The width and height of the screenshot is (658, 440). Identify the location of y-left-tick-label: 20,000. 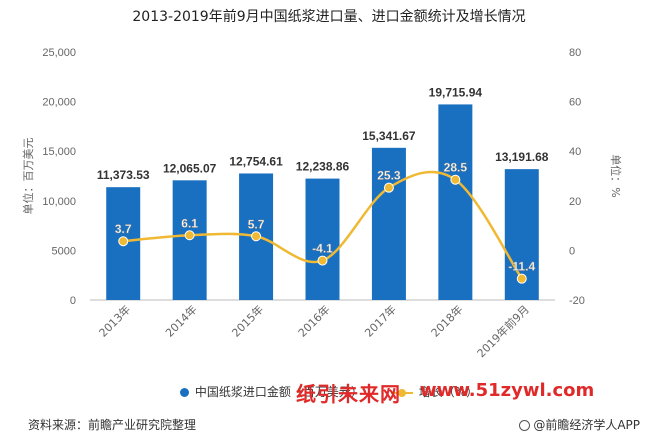
(59, 103).